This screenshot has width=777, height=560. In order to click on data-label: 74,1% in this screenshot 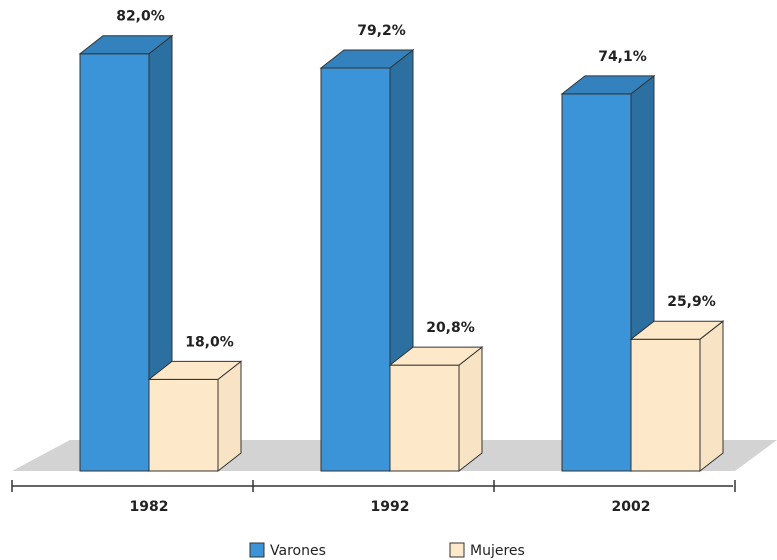, I will do `click(622, 57)`.